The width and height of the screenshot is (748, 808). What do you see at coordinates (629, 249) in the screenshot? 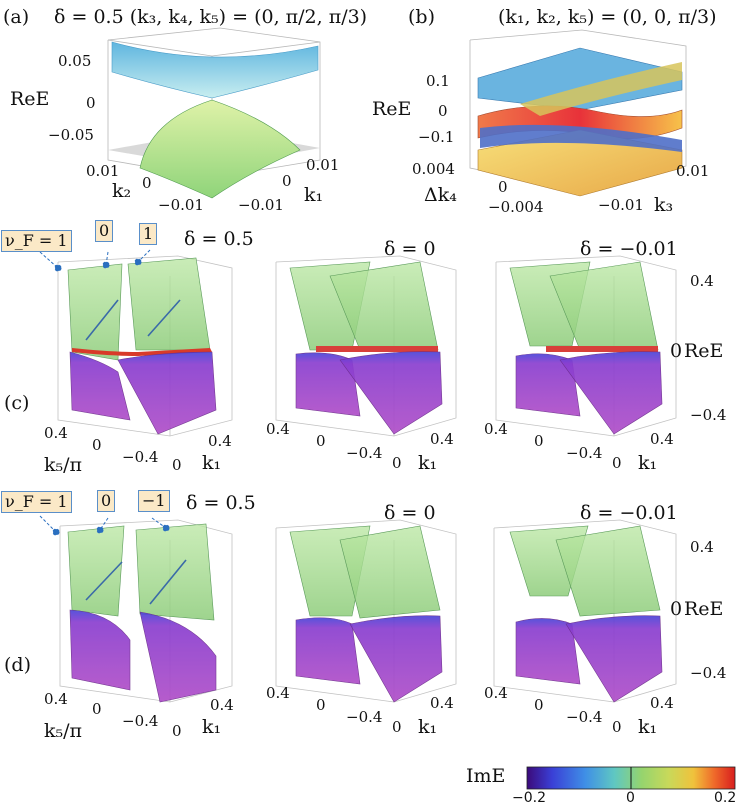
I see `panel-c-delta-3: δ = −0.01` at bounding box center [629, 249].